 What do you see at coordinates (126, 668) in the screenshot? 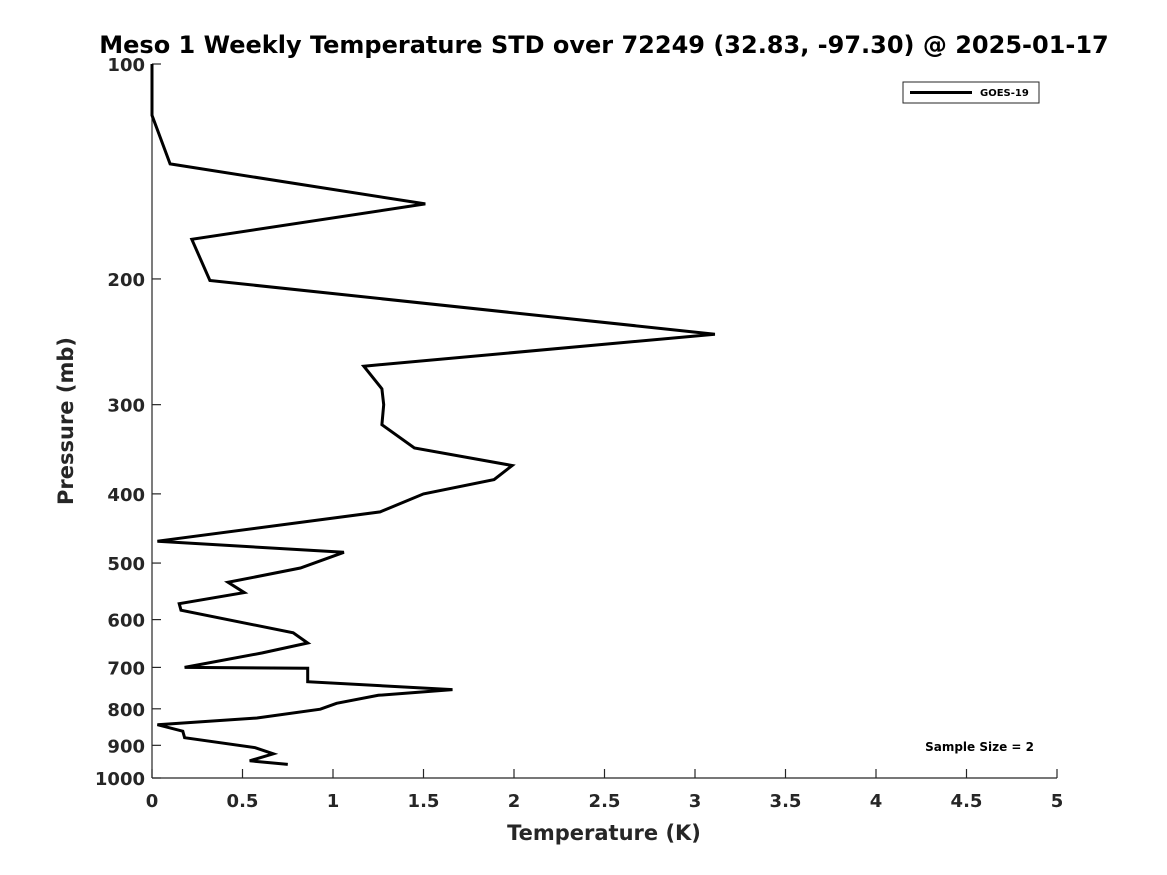
I see `y-tick-label: 700` at bounding box center [126, 668].